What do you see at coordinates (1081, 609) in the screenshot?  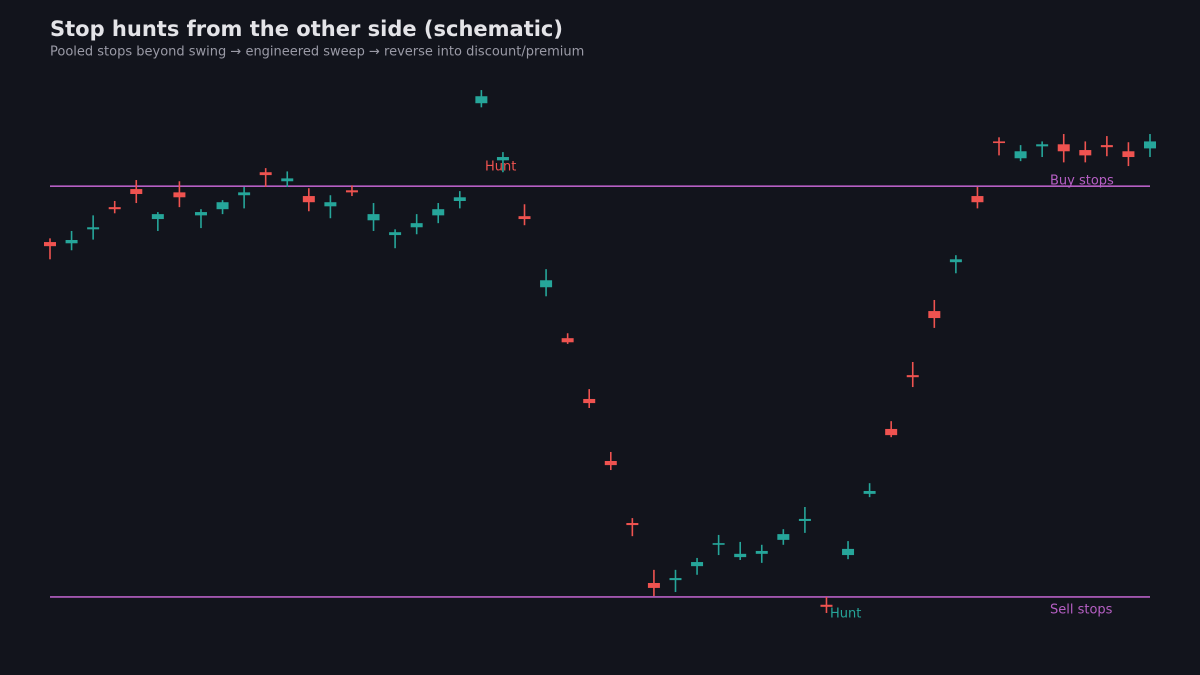 I see `level-label: Sell stops` at bounding box center [1081, 609].